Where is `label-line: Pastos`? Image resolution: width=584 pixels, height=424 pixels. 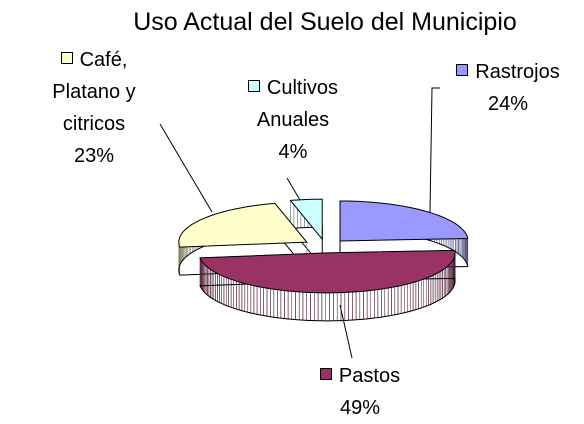
label-line: Pastos is located at coordinates (360, 376).